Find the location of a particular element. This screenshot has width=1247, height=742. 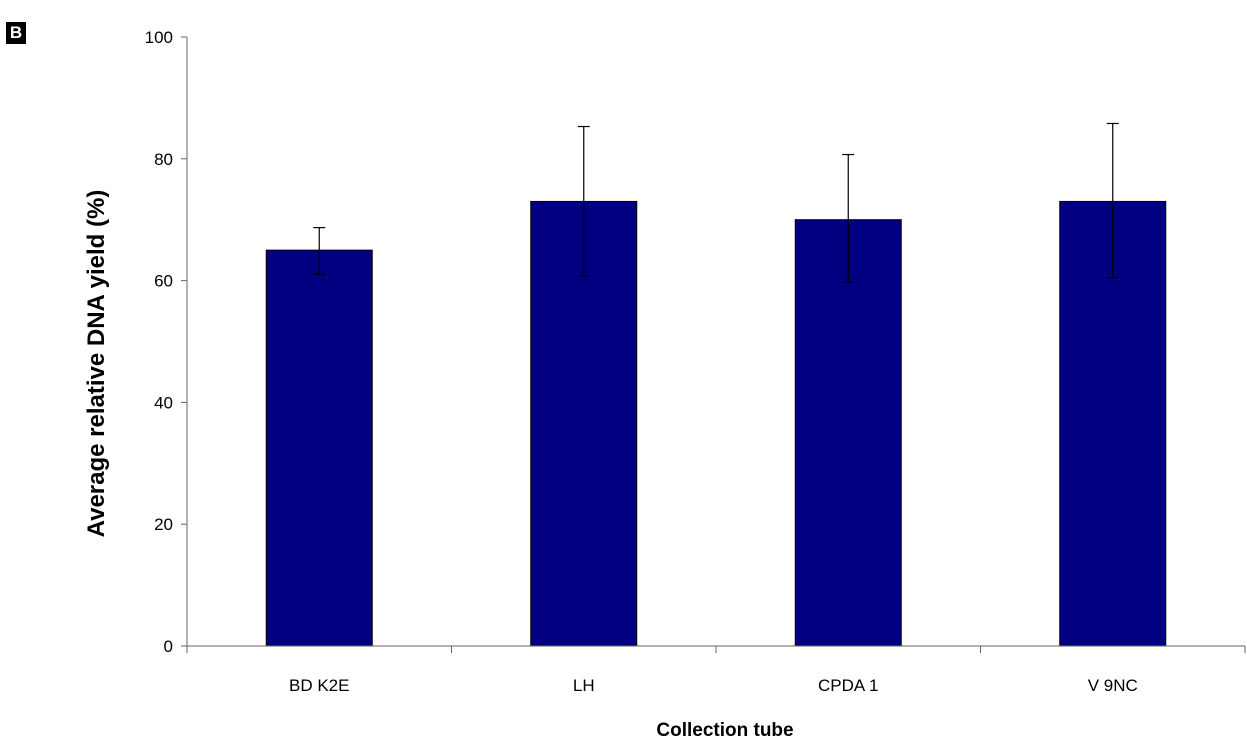

x-tick-label: LH is located at coordinates (584, 685).